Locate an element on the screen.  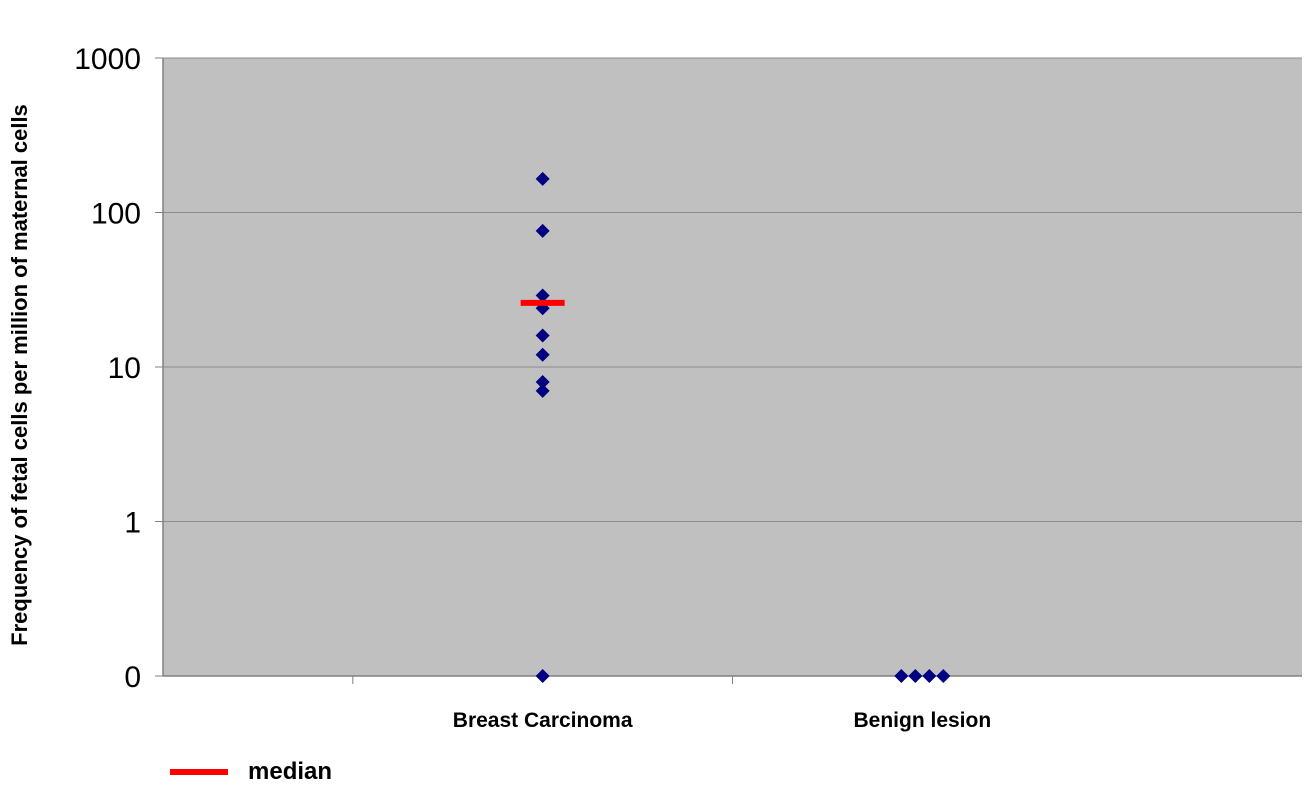
x-category-label: Benign lesion is located at coordinates (922, 720).